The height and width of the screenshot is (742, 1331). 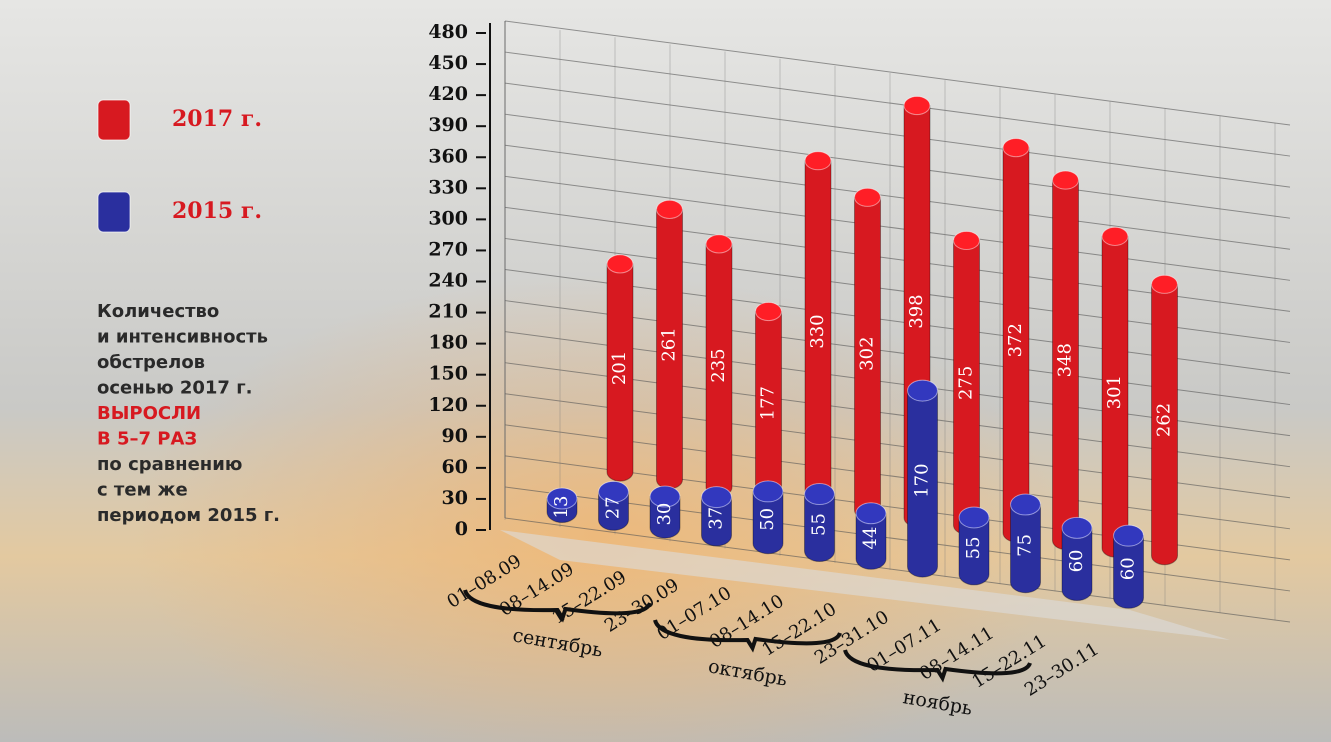 I want to click on value-label: 37, so click(x=716, y=518).